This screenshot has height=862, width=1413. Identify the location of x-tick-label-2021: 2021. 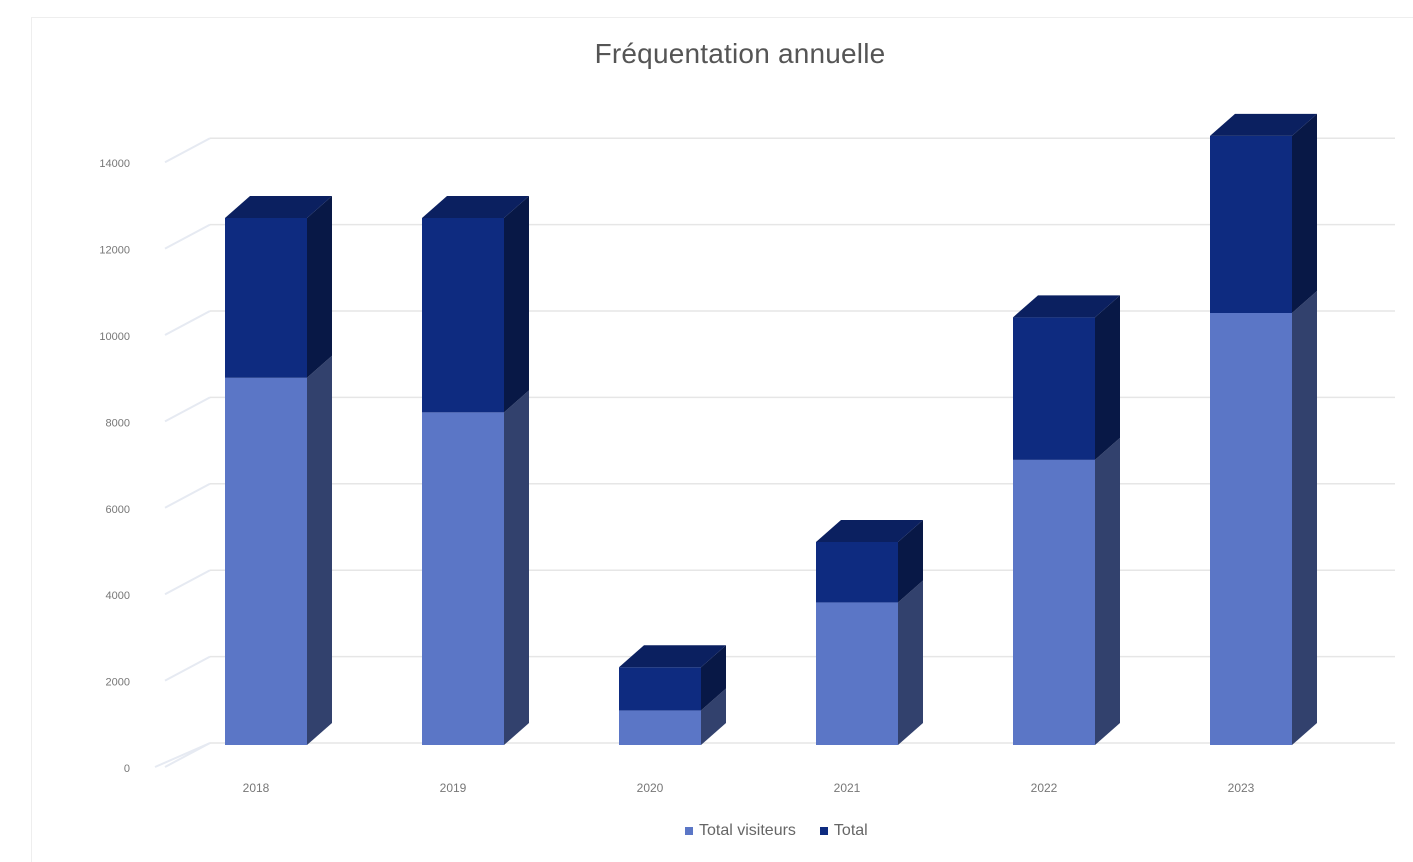
(847, 788).